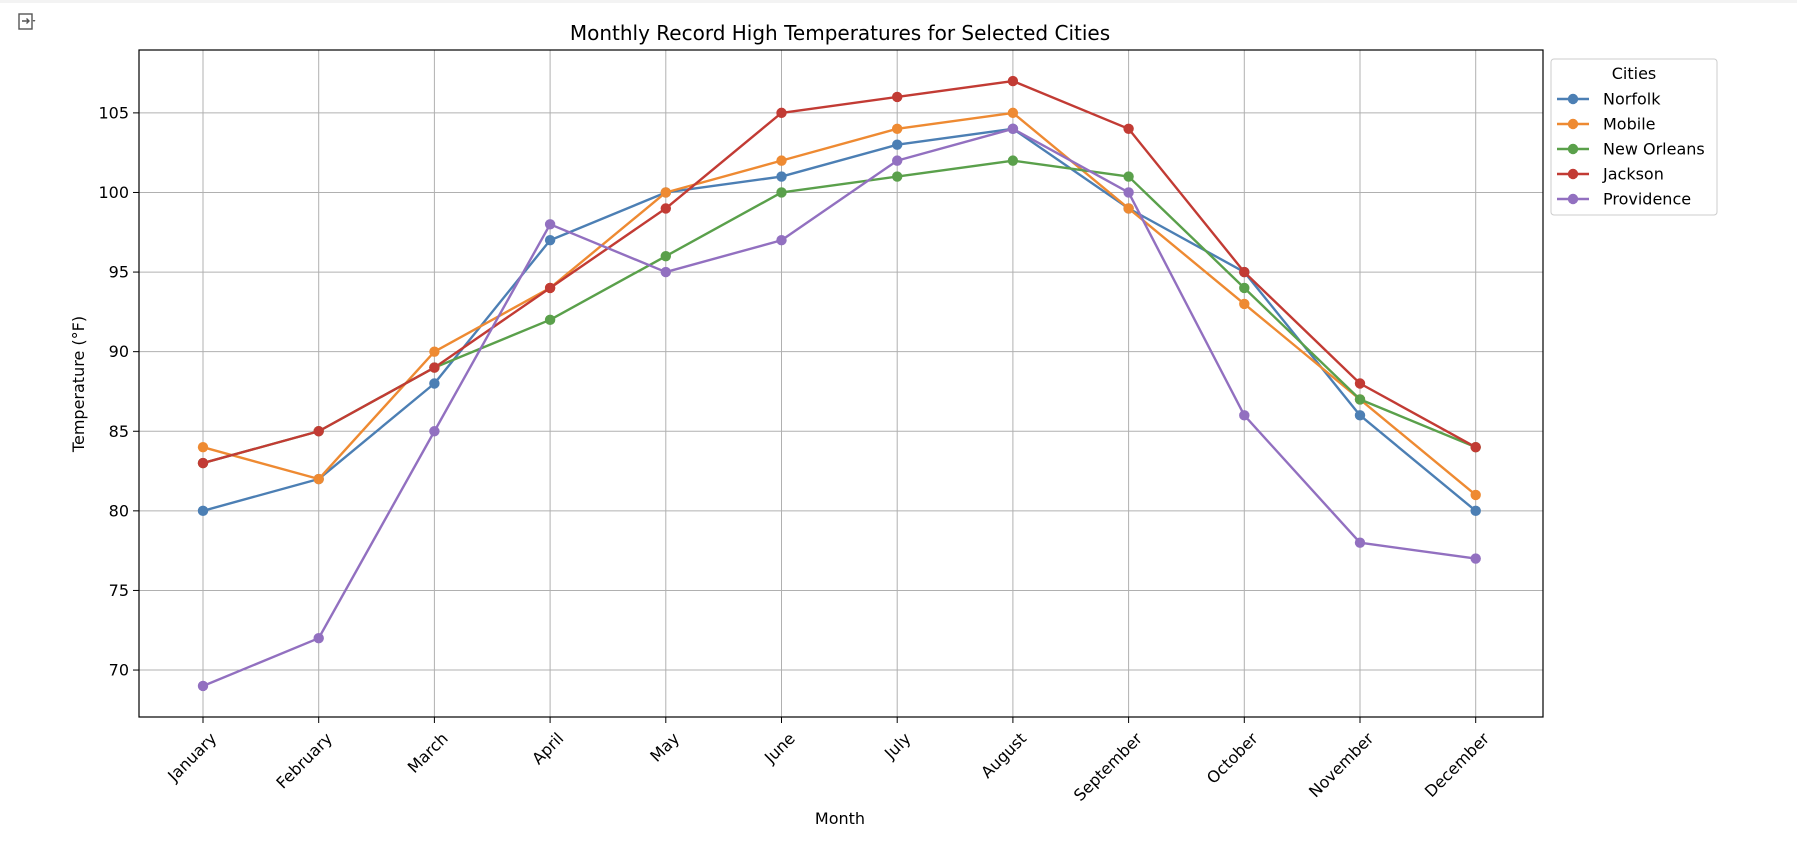 The image size is (1797, 854). What do you see at coordinates (897, 746) in the screenshot?
I see `x-tick-label: July` at bounding box center [897, 746].